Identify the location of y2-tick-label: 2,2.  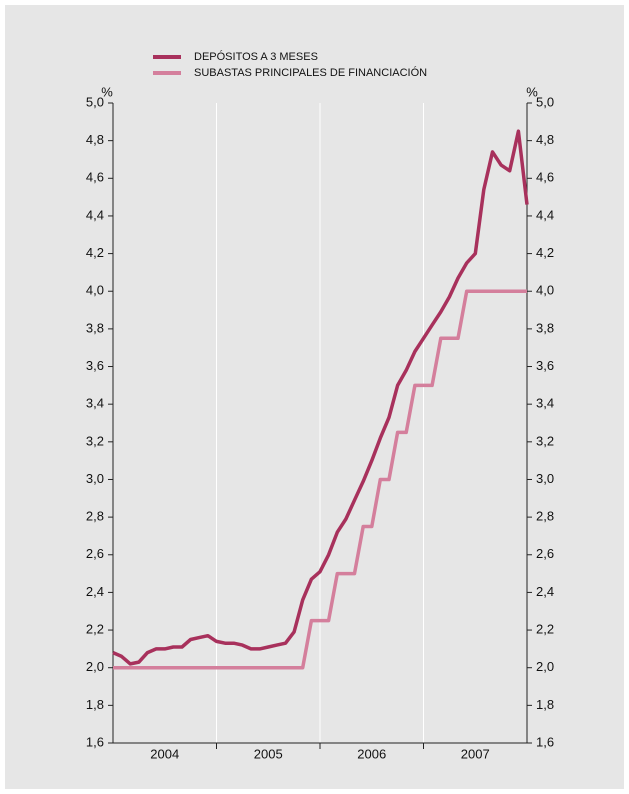
(545, 628).